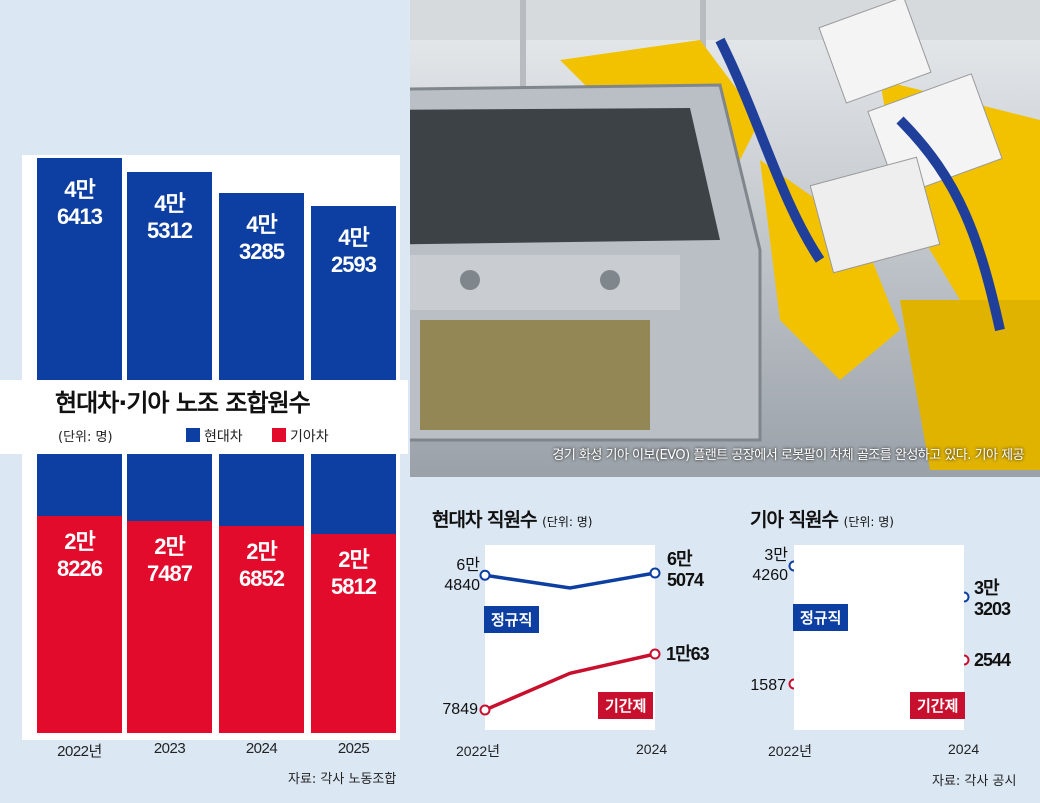 This screenshot has height=803, width=1040. Describe the element at coordinates (570, 682) in the screenshot. I see `hyundai-temporary-line` at that location.